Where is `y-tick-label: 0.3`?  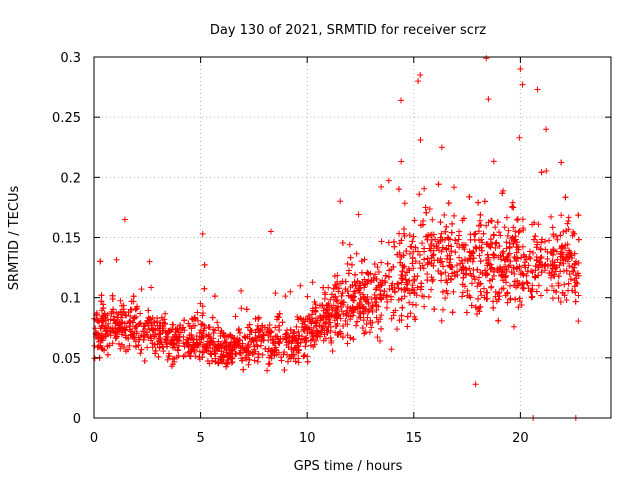
y-tick-label: 0.3 is located at coordinates (70, 58).